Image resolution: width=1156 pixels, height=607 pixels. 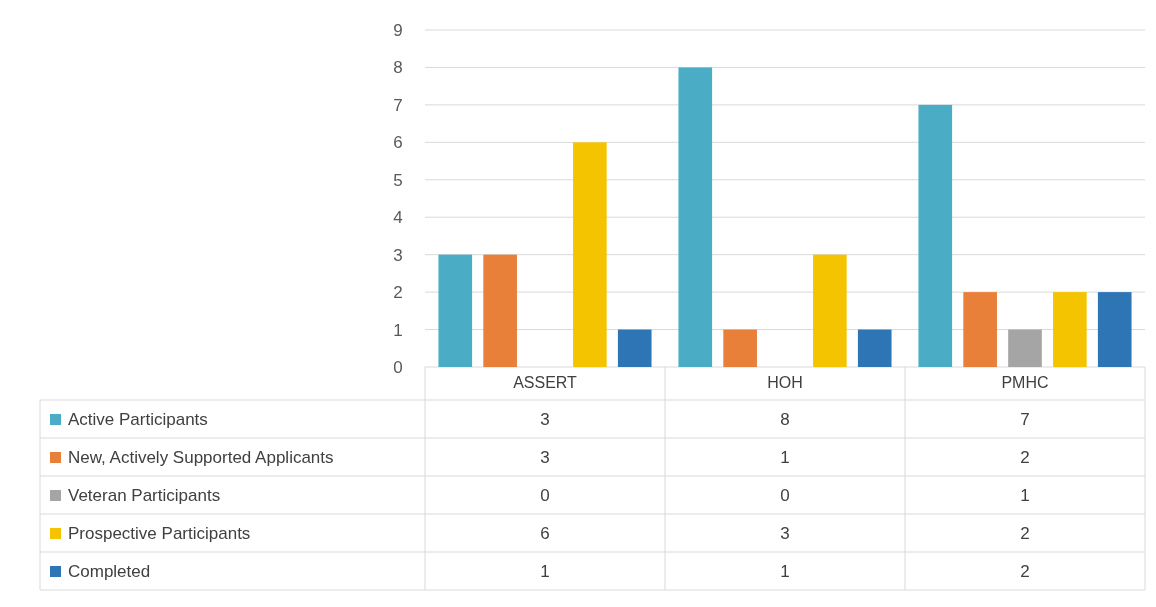 I want to click on x-tick-label: PMHC, so click(x=1025, y=382).